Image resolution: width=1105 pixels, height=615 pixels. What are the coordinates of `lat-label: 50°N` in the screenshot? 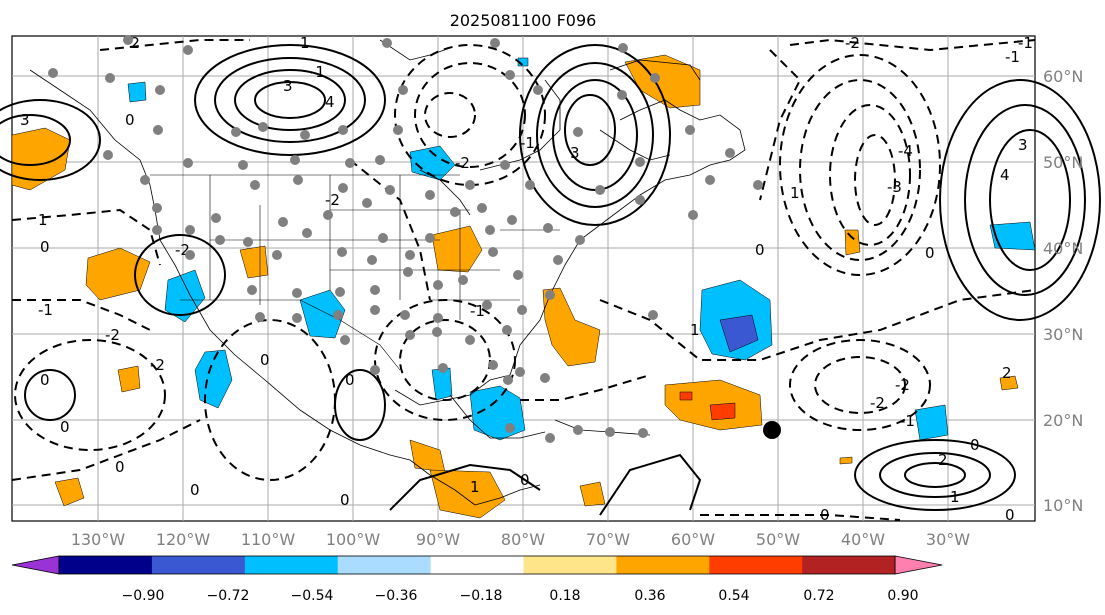 It's located at (1063, 162).